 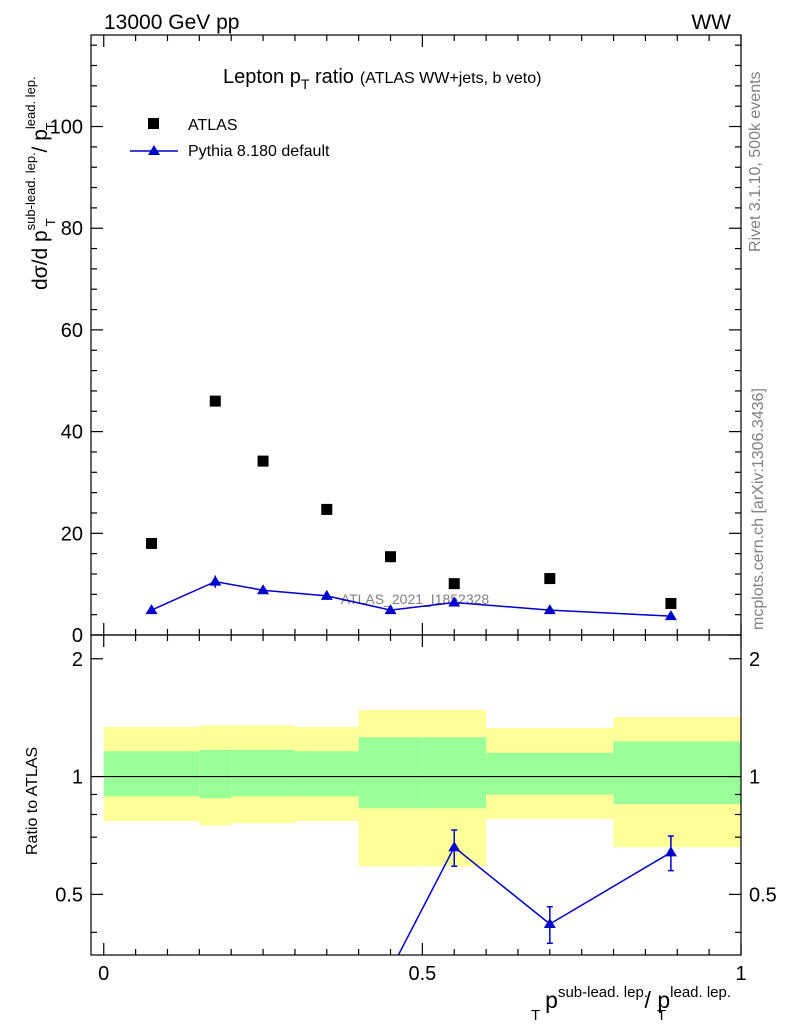 I want to click on ratio-pythia-line, so click(x=534, y=900).